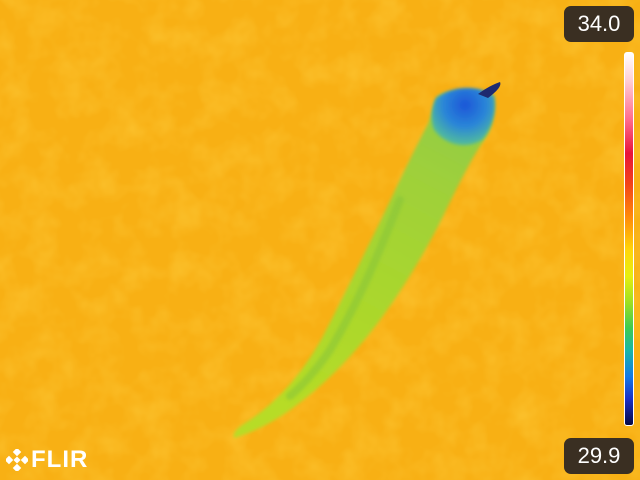  What do you see at coordinates (60, 459) in the screenshot?
I see `flir-logo-text: FLIR` at bounding box center [60, 459].